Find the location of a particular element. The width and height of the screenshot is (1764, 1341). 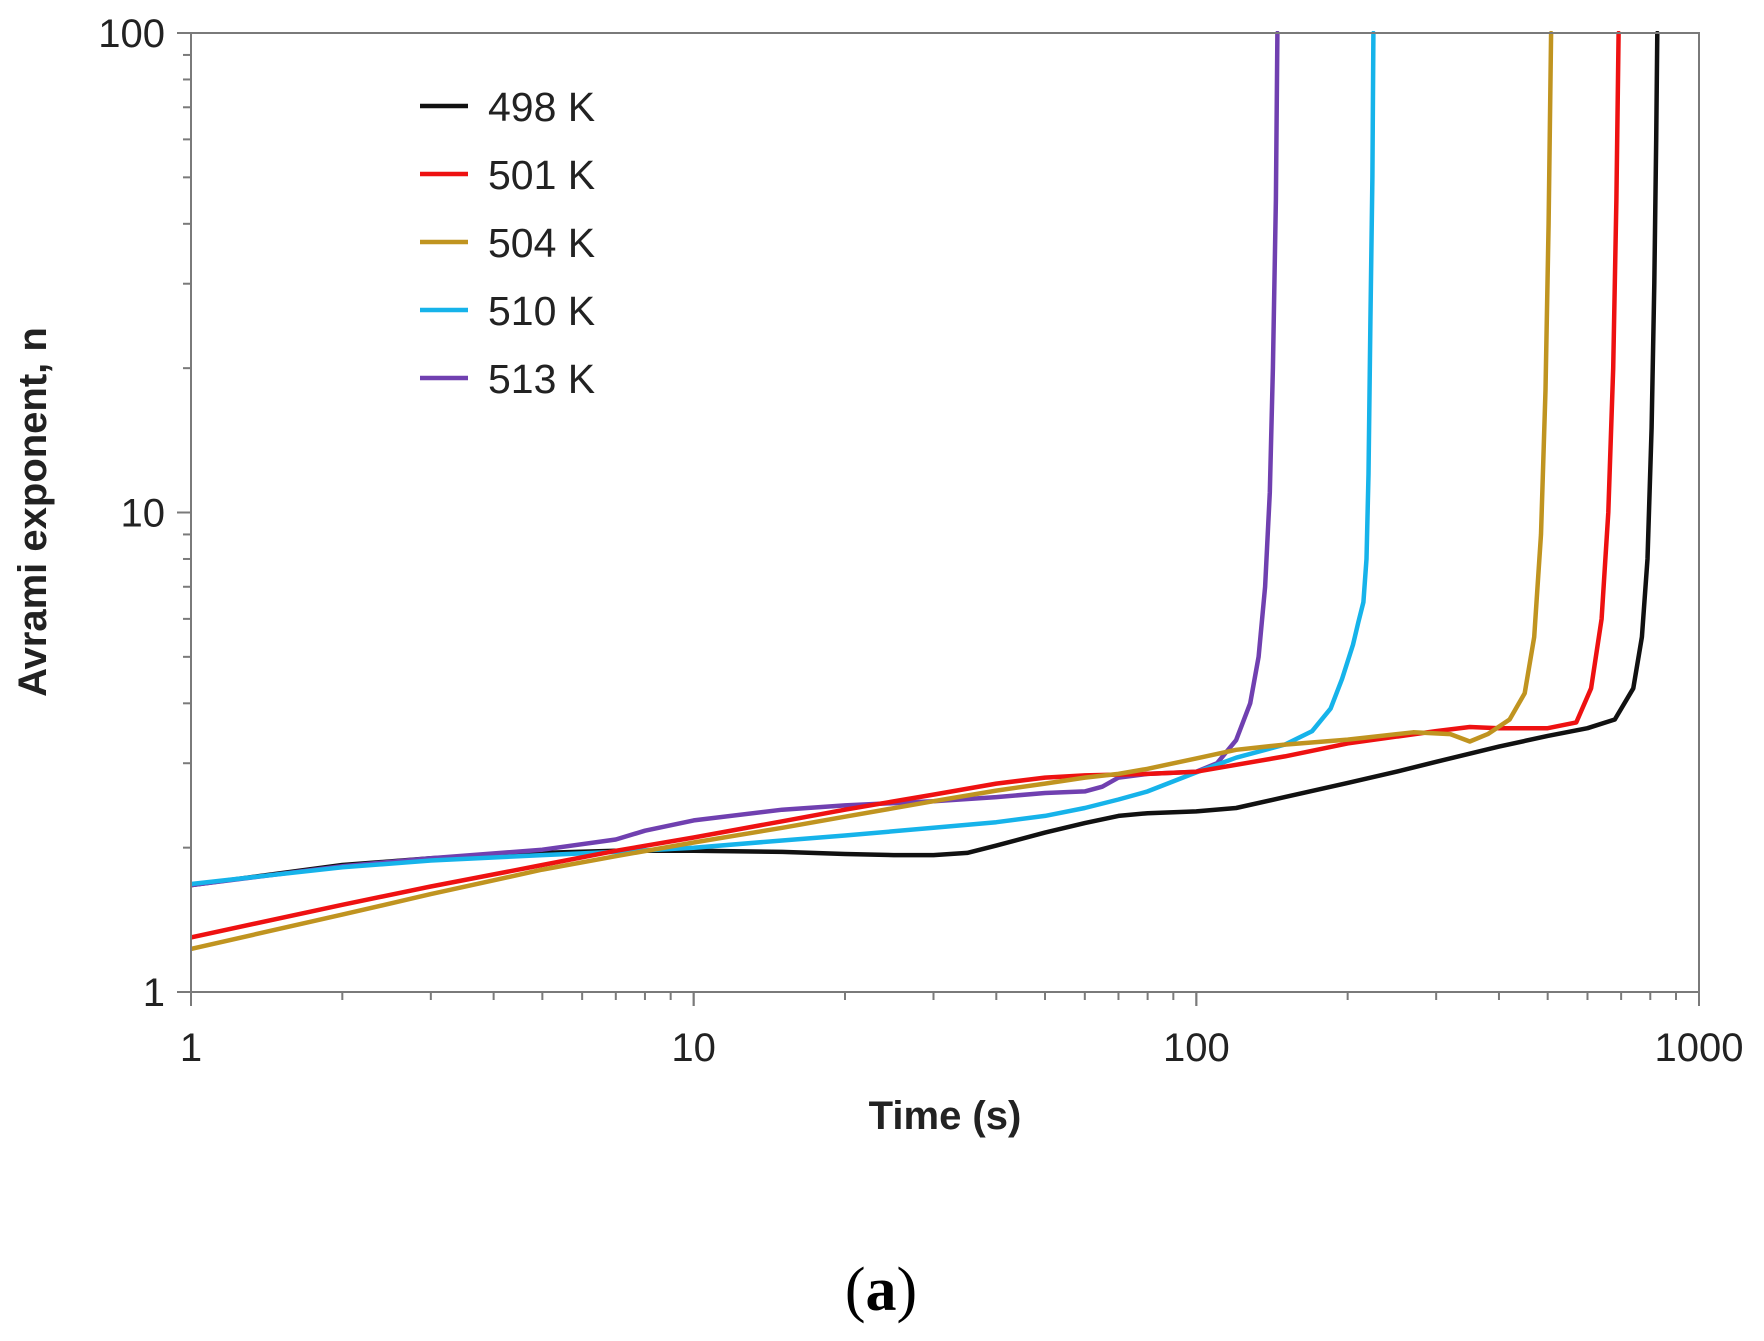

panel-label-open-paren: ( is located at coordinates (855, 1290).